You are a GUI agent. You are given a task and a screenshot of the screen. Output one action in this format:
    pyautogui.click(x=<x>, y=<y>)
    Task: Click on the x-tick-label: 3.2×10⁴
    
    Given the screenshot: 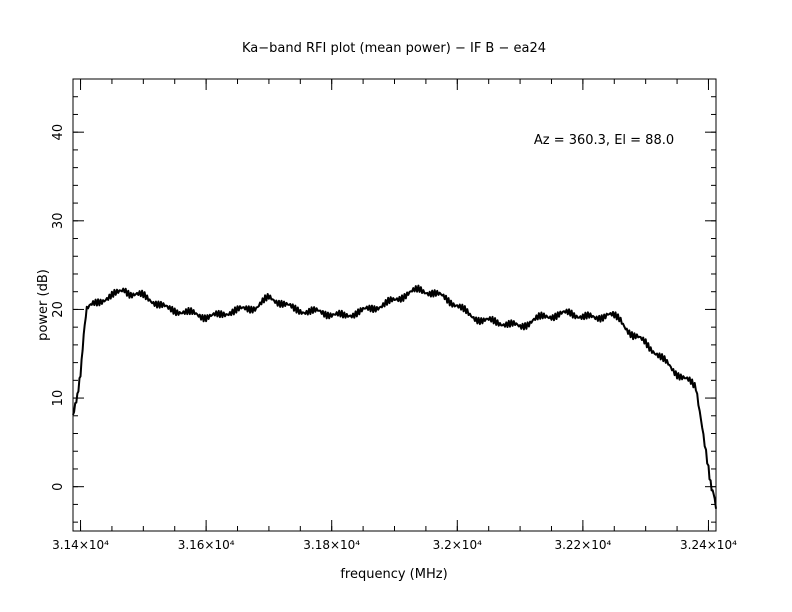 What is the action you would take?
    pyautogui.click(x=457, y=545)
    